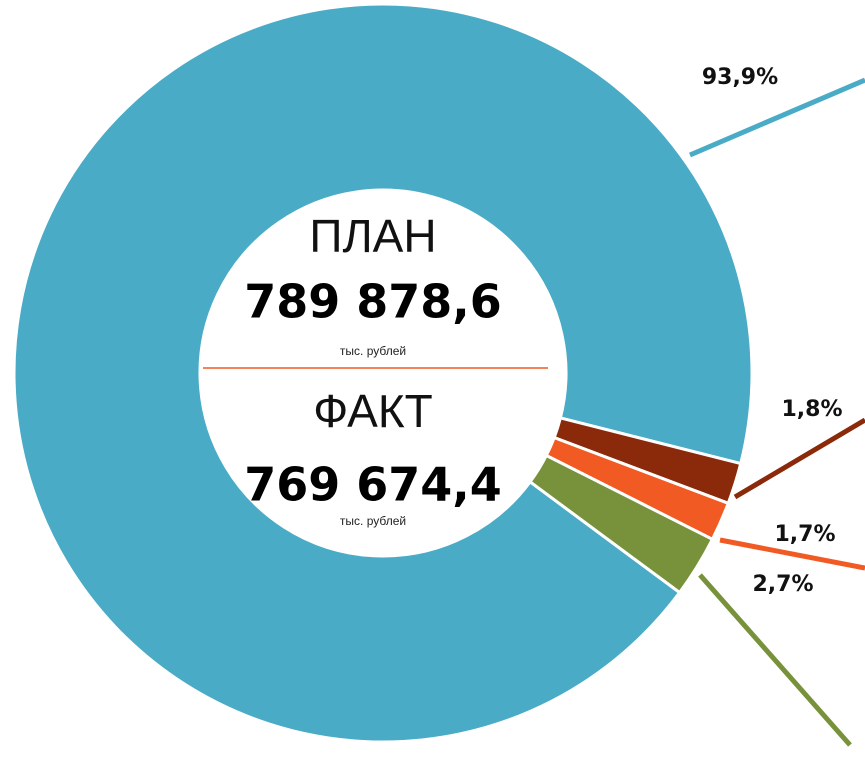 The image size is (865, 757). What do you see at coordinates (373, 485) in the screenshot?
I see `fact-value: 769 674,4` at bounding box center [373, 485].